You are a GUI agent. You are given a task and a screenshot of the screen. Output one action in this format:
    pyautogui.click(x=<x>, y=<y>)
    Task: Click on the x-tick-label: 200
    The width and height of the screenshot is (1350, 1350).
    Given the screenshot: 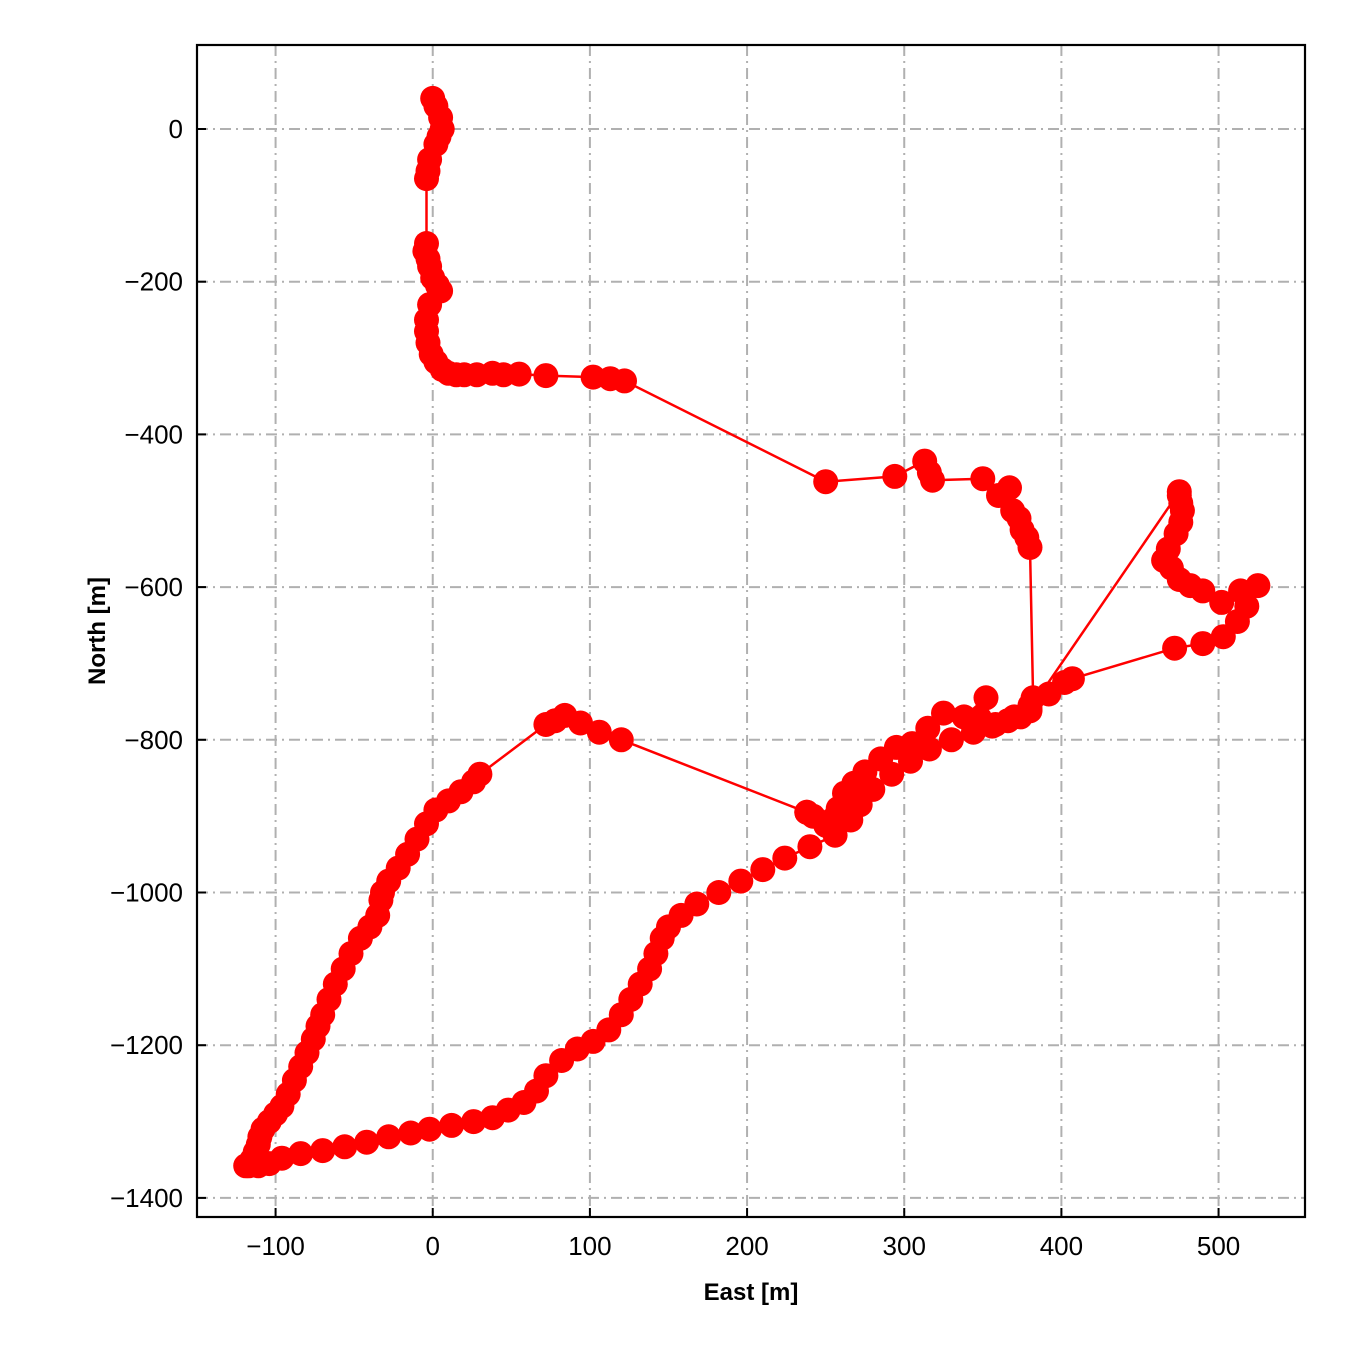 What is the action you would take?
    pyautogui.click(x=746, y=1246)
    